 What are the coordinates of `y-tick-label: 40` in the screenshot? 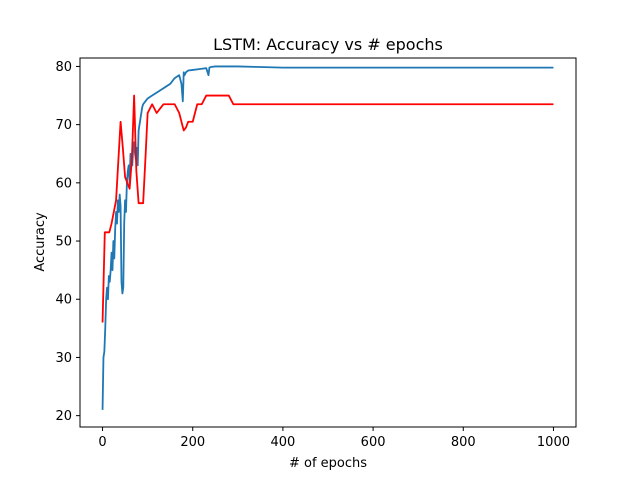 It's located at (63, 300).